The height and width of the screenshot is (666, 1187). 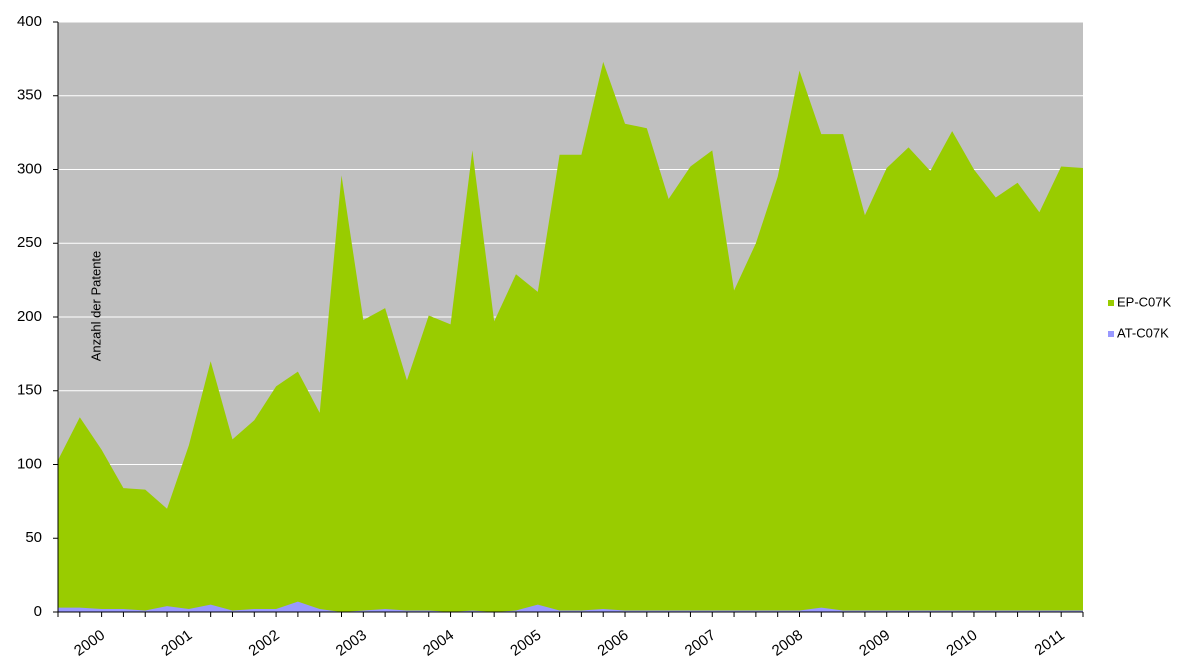 What do you see at coordinates (700, 643) in the screenshot?
I see `x-tick-label: 2007` at bounding box center [700, 643].